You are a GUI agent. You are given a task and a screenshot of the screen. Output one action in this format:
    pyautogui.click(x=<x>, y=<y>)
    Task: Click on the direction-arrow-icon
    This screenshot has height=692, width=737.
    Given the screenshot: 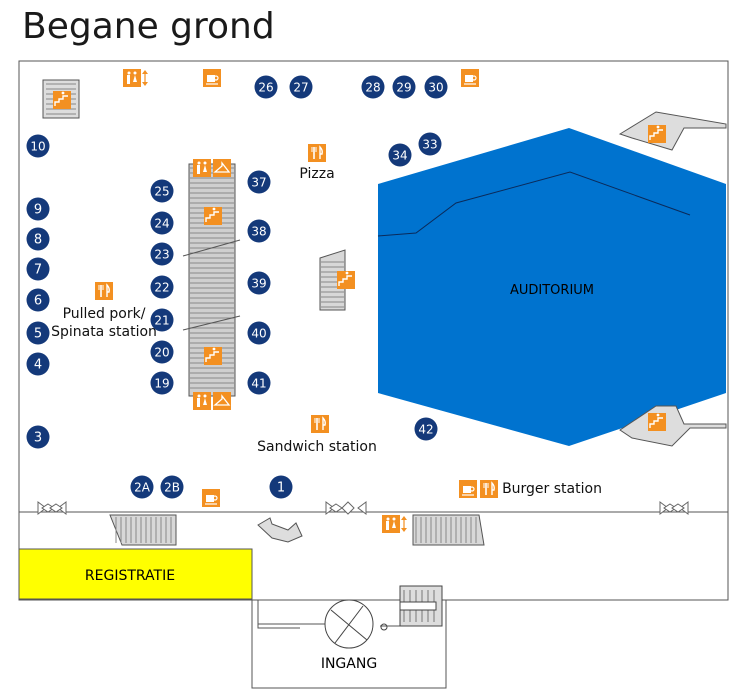 What is the action you would take?
    pyautogui.click(x=280, y=530)
    